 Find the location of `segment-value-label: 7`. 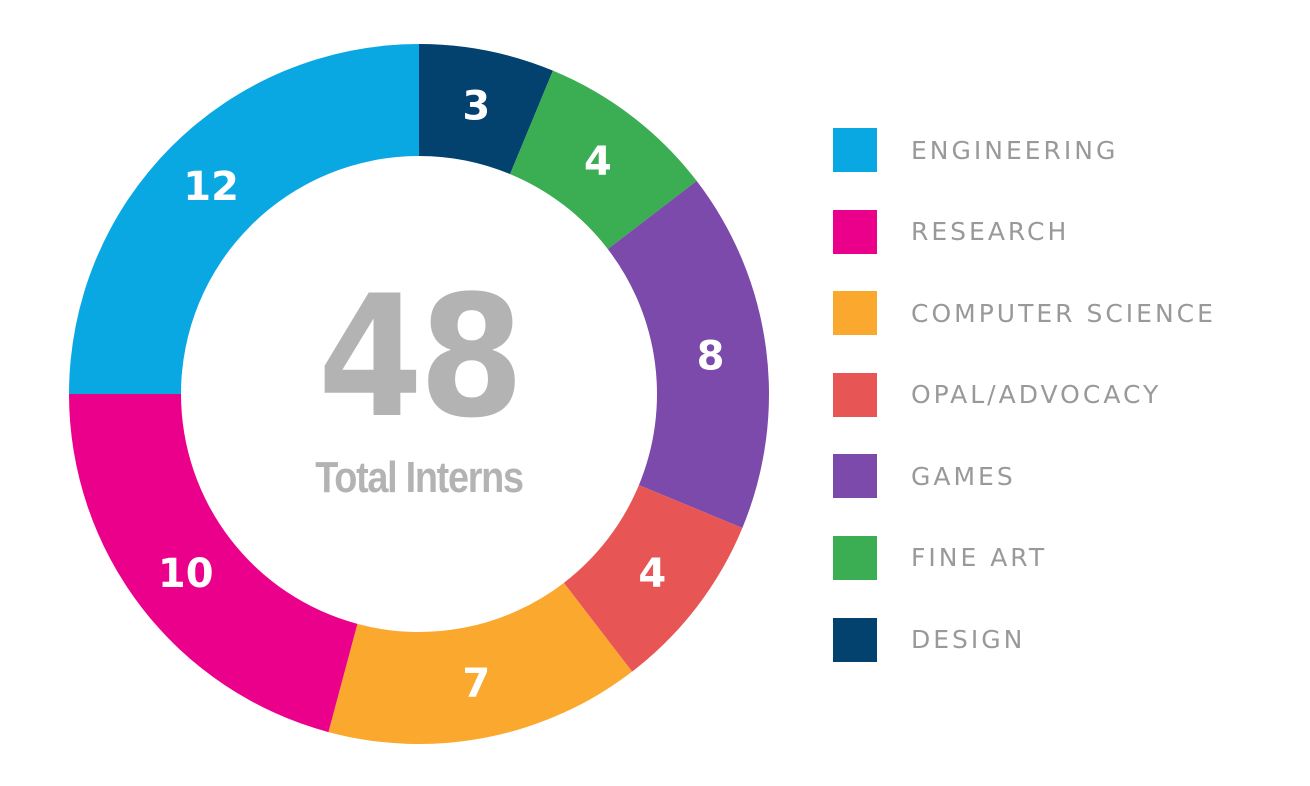

segment-value-label: 7 is located at coordinates (476, 683).